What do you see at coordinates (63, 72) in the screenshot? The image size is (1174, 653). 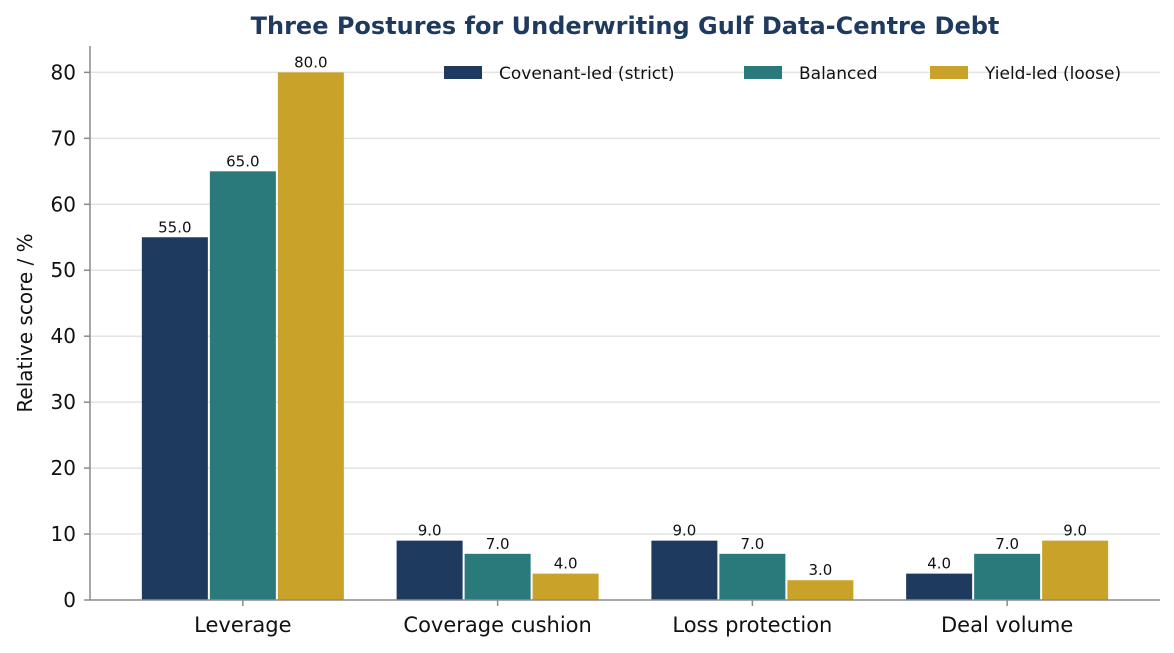 I see `y-tick-label: 80` at bounding box center [63, 72].